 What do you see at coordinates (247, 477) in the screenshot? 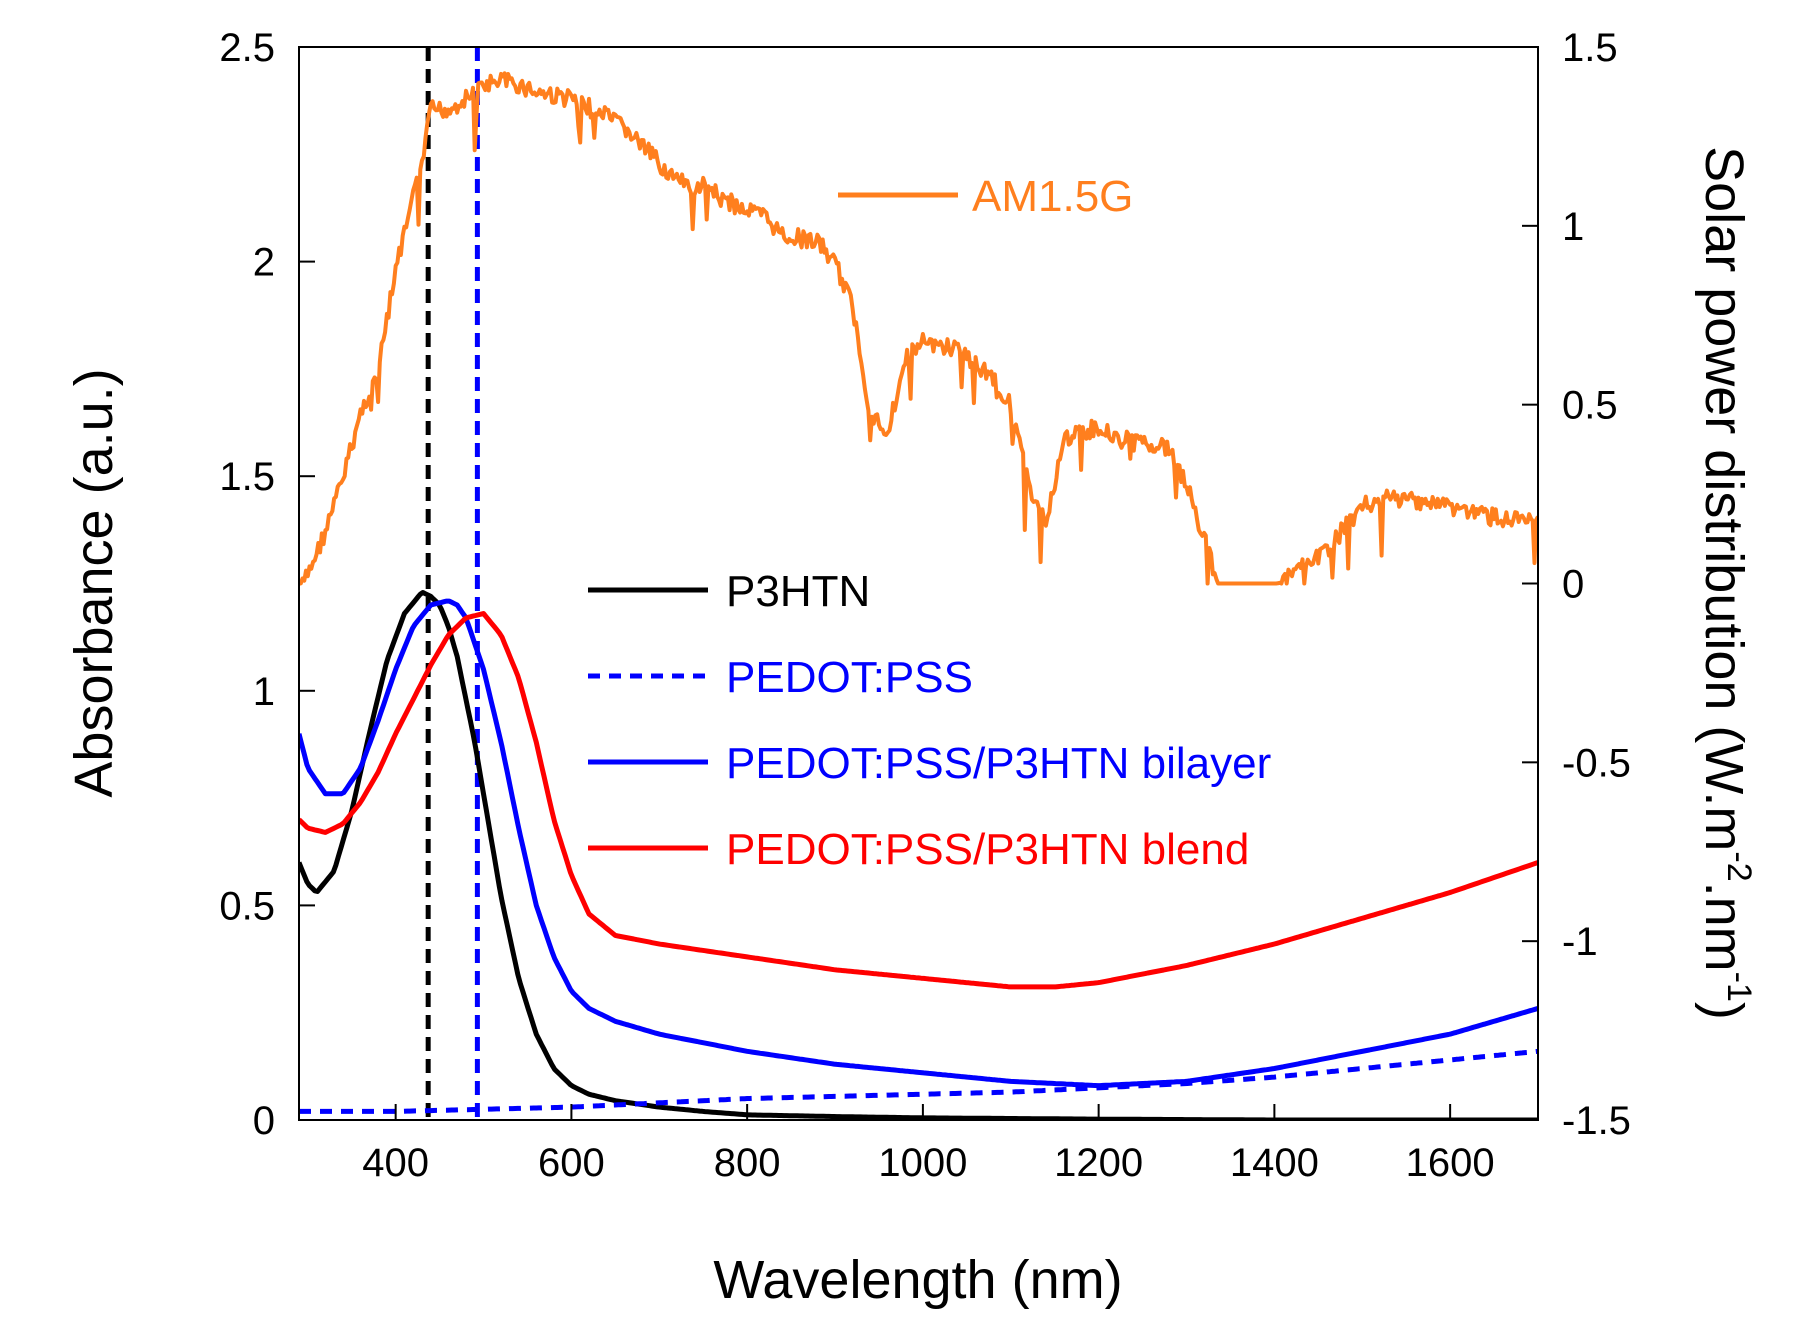
I see `y-tick-label: 1.5` at bounding box center [247, 477].